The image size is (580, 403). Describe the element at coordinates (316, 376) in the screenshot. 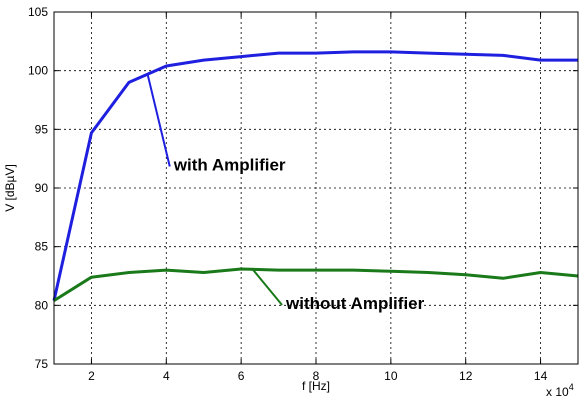

I see `x-tick-label: 8` at that location.